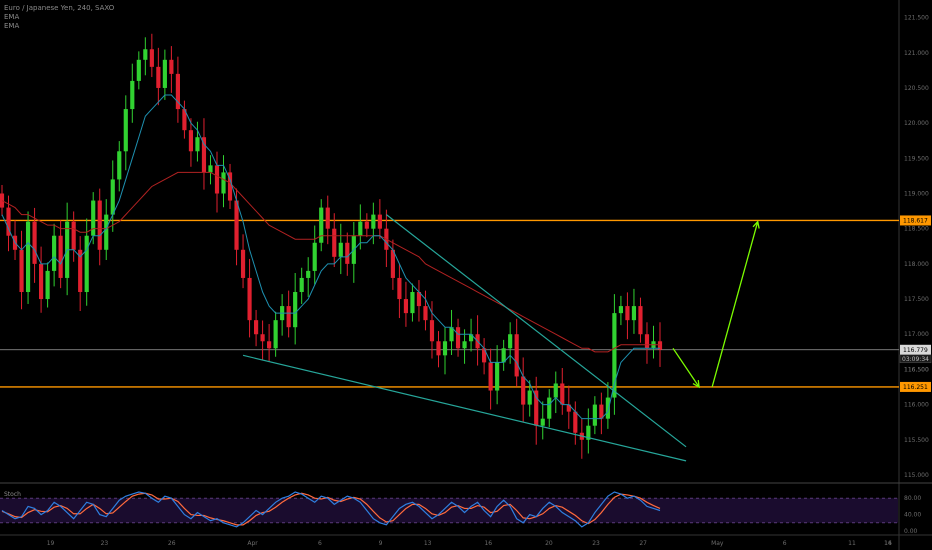 The image size is (932, 550). I want to click on trendline-lower-channel, so click(464, 408).